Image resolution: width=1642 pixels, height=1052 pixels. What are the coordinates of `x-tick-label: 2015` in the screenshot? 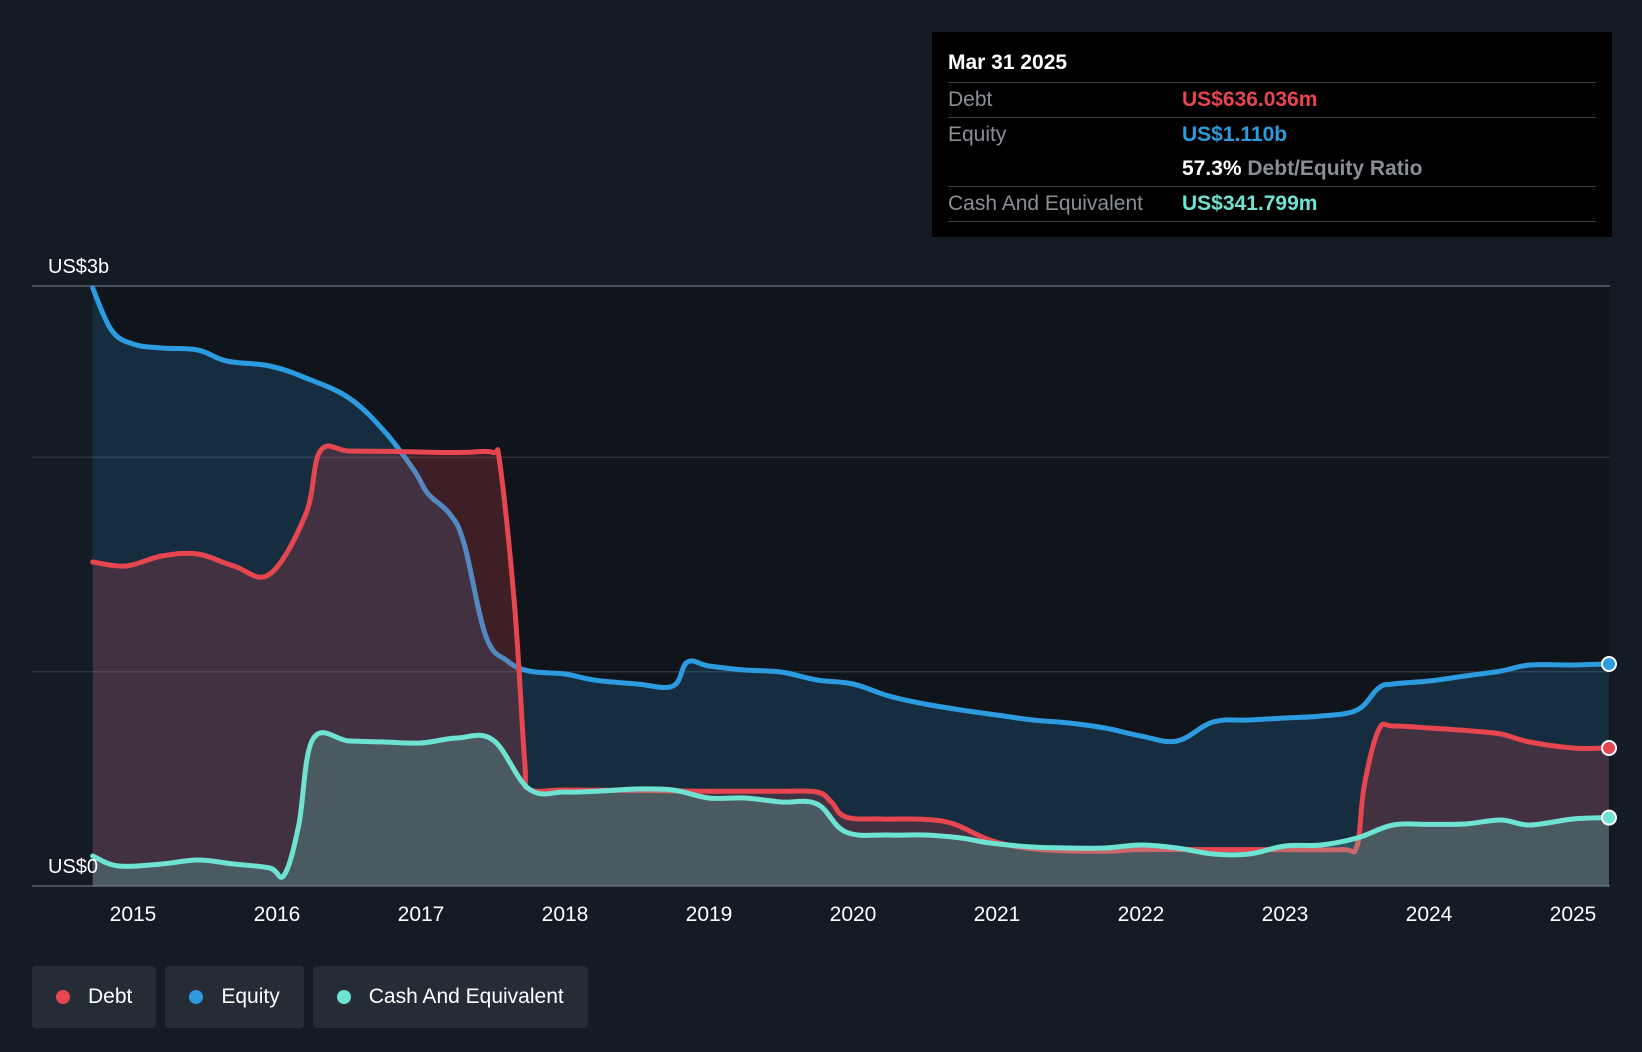 It's located at (133, 914).